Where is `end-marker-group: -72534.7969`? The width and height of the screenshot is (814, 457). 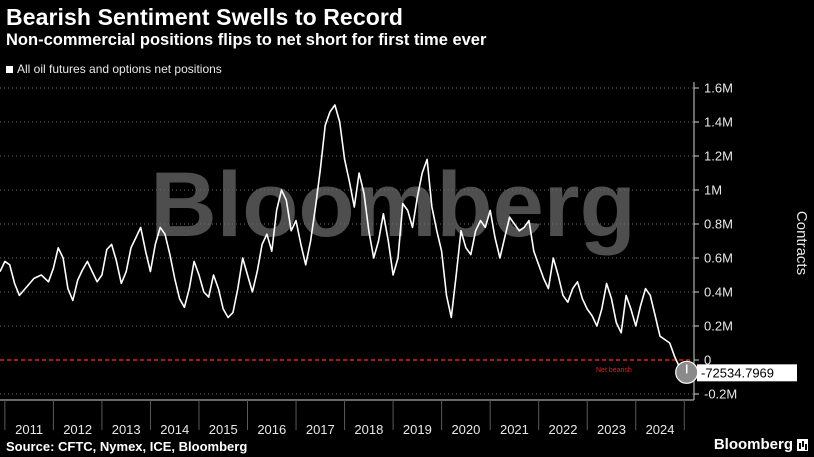
end-marker-group: -72534.7969 is located at coordinates (736, 372).